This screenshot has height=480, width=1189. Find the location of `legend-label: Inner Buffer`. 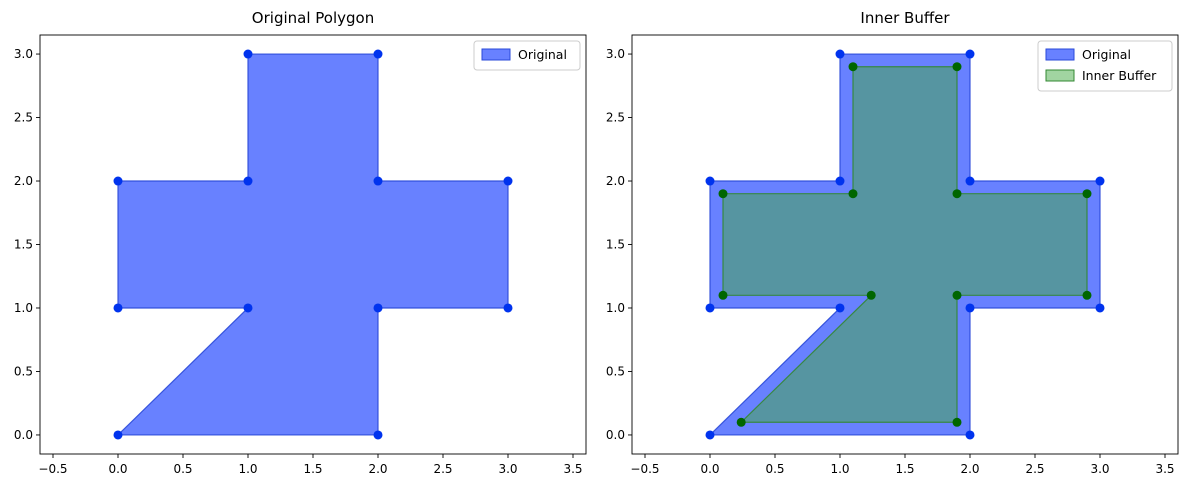

legend-label: Inner Buffer is located at coordinates (1119, 75).